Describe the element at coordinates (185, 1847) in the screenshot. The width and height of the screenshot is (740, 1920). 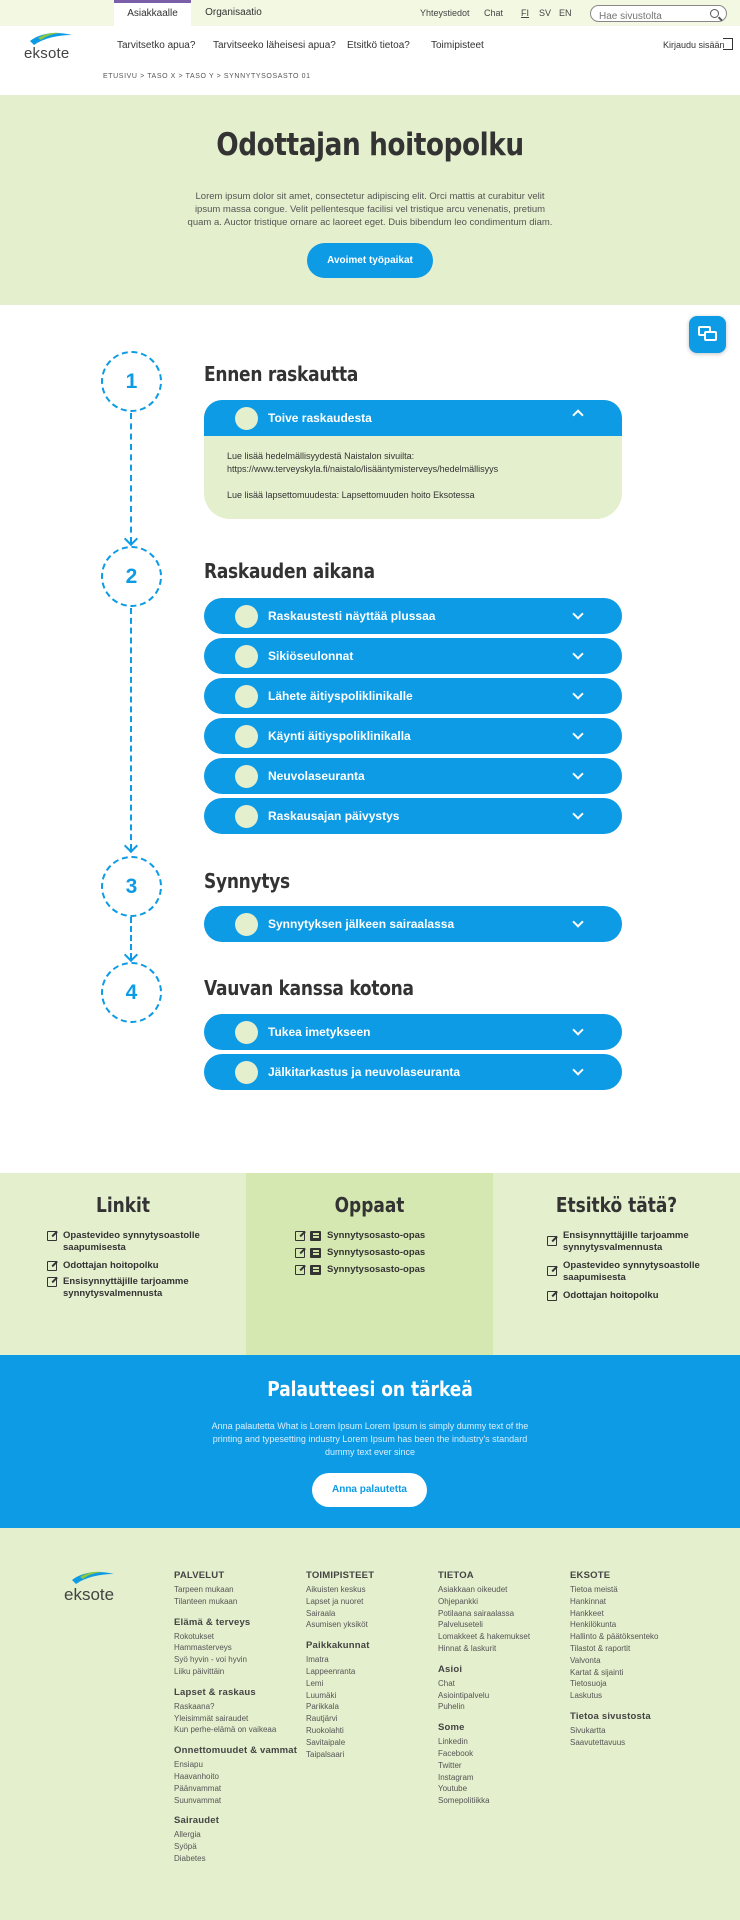
I see `footer-link: Syöpä` at that location.